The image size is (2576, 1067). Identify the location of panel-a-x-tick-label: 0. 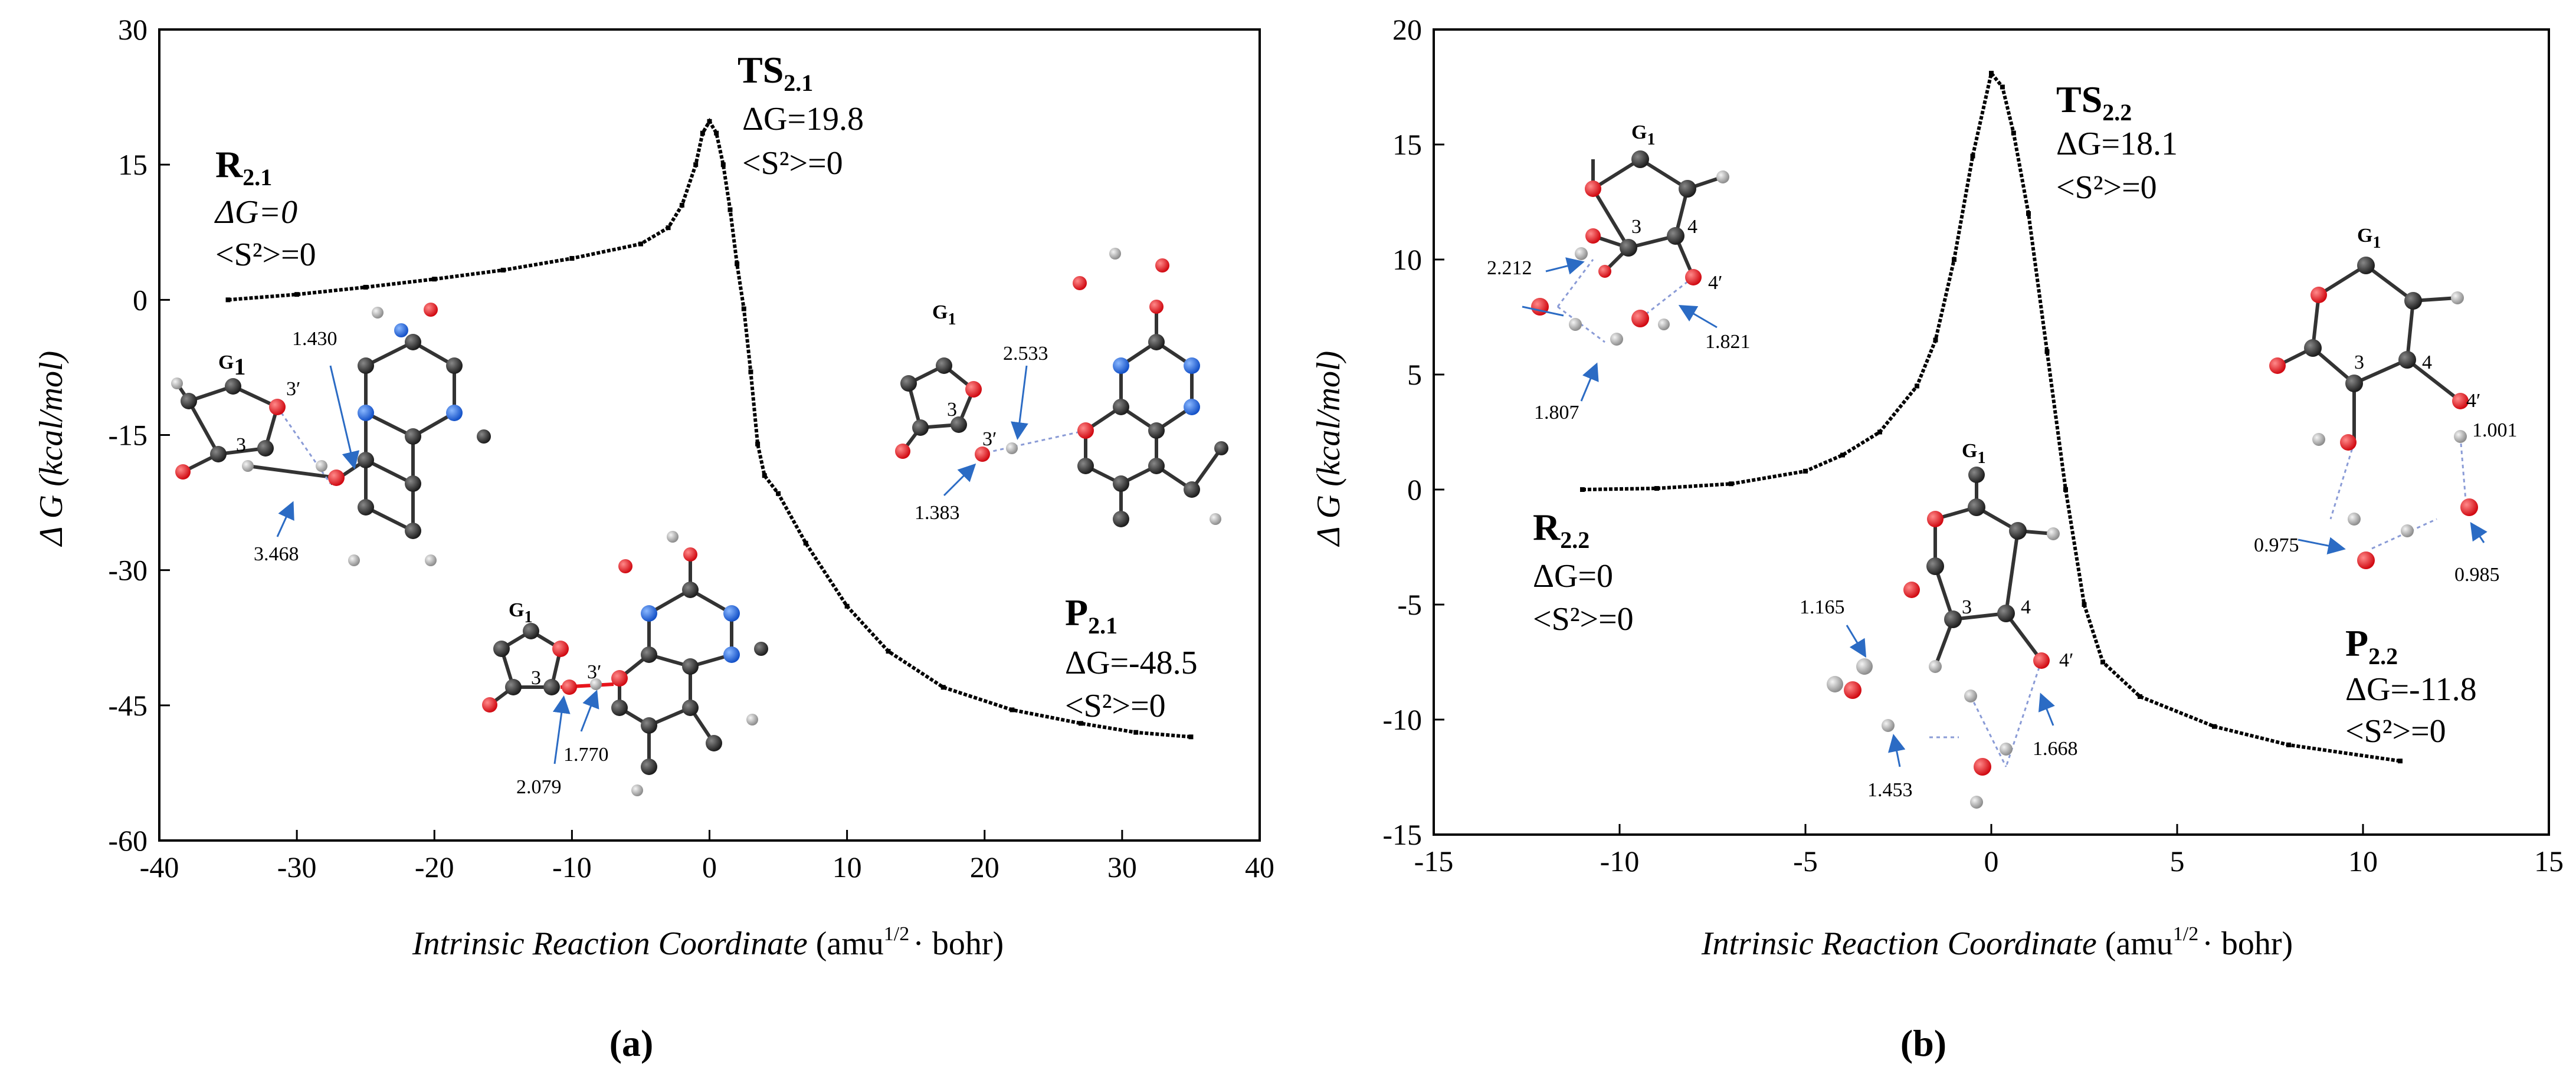
(709, 867).